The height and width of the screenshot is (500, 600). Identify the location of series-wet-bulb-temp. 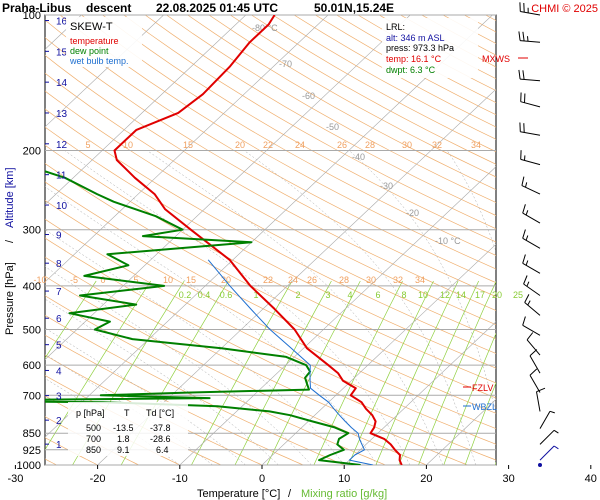
(290, 362).